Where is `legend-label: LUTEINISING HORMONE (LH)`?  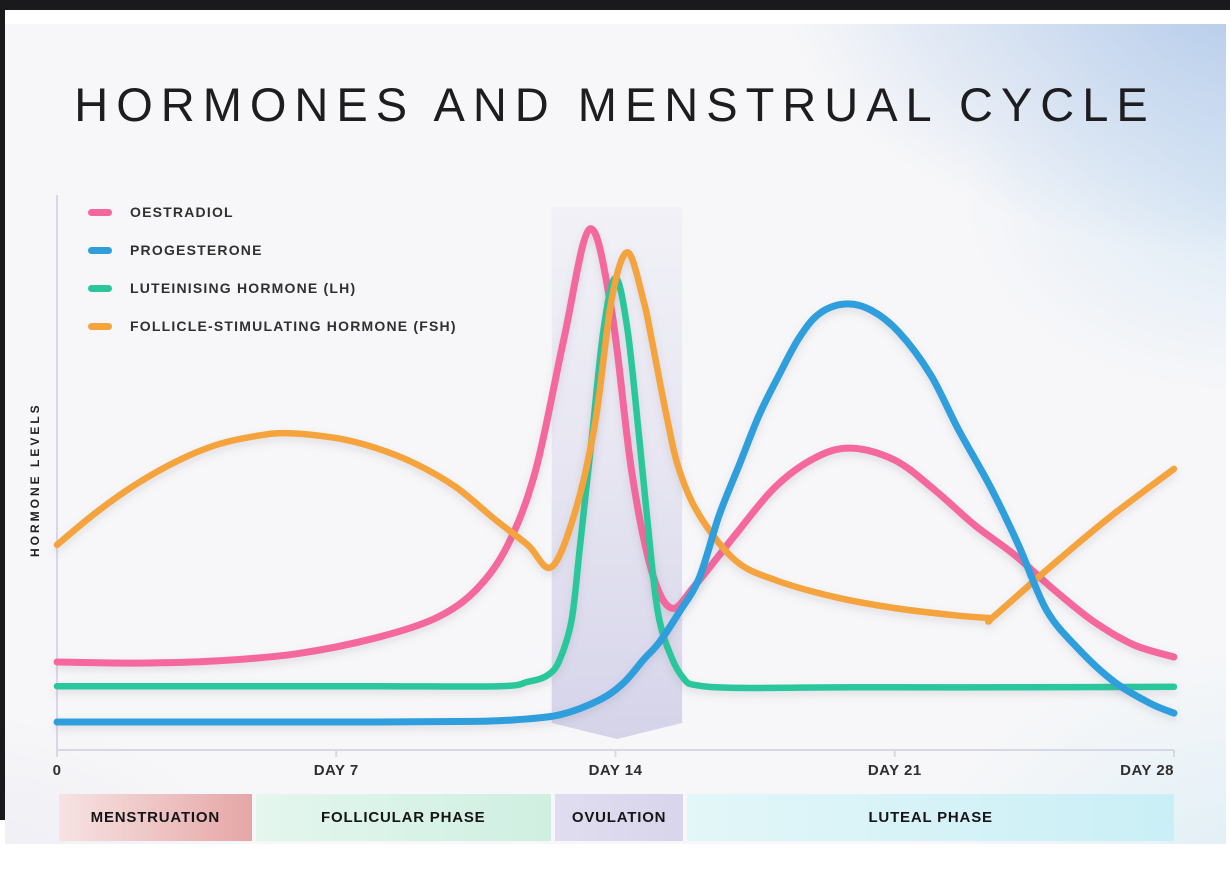
legend-label: LUTEINISING HORMONE (LH) is located at coordinates (243, 288).